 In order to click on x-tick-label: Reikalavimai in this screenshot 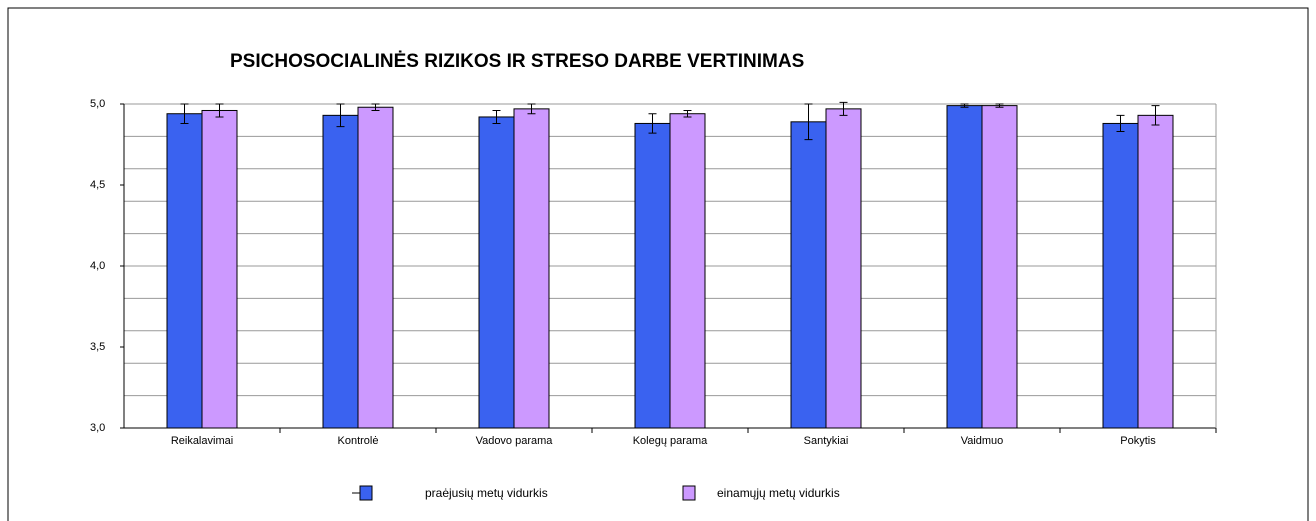, I will do `click(202, 441)`.